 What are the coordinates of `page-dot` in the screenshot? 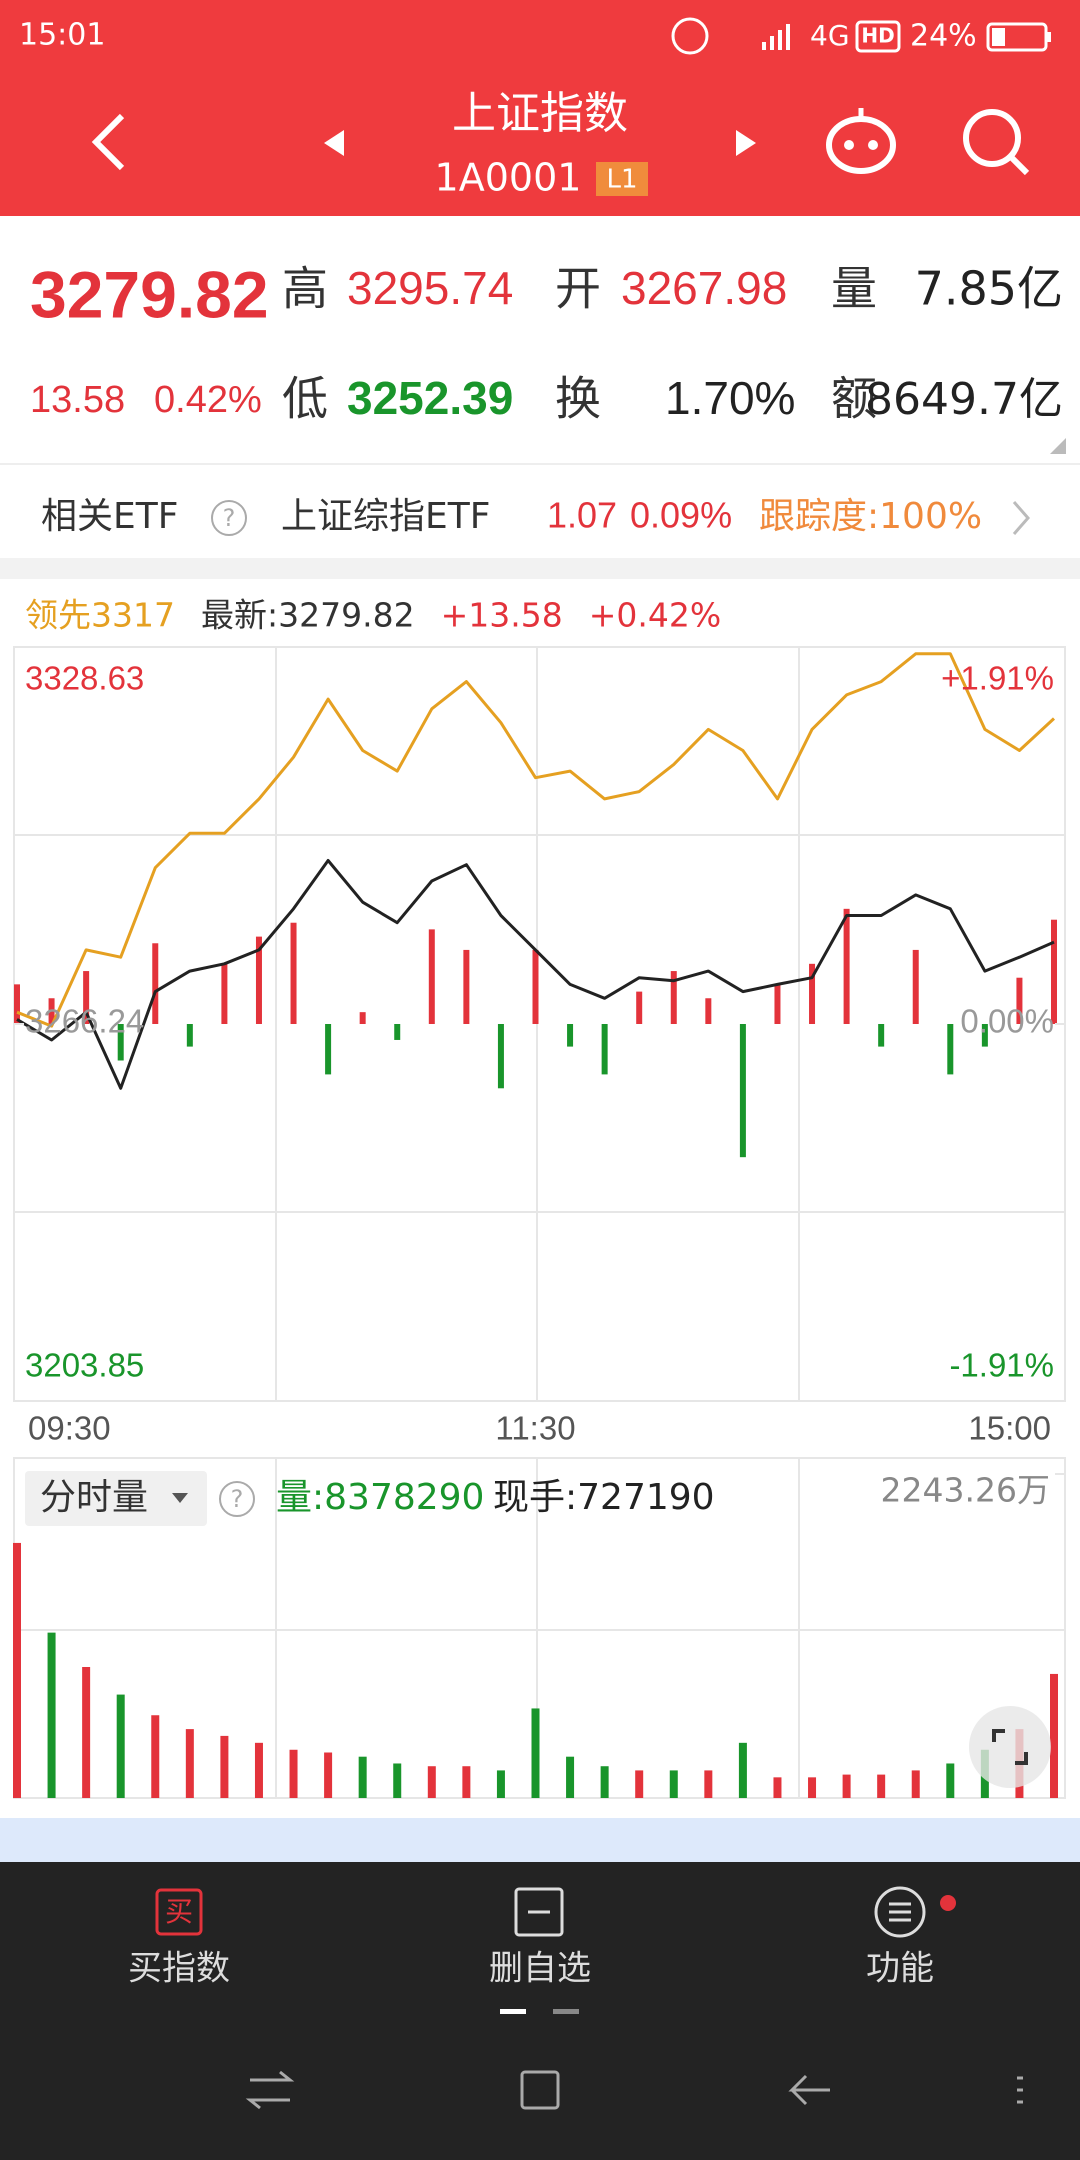 It's located at (566, 2011).